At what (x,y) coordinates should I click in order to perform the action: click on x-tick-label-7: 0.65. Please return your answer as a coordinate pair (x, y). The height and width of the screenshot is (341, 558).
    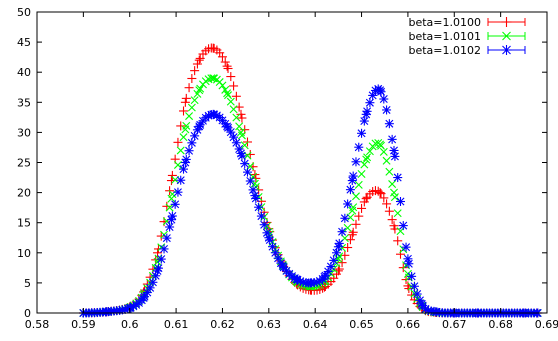
    Looking at the image, I should click on (361, 324).